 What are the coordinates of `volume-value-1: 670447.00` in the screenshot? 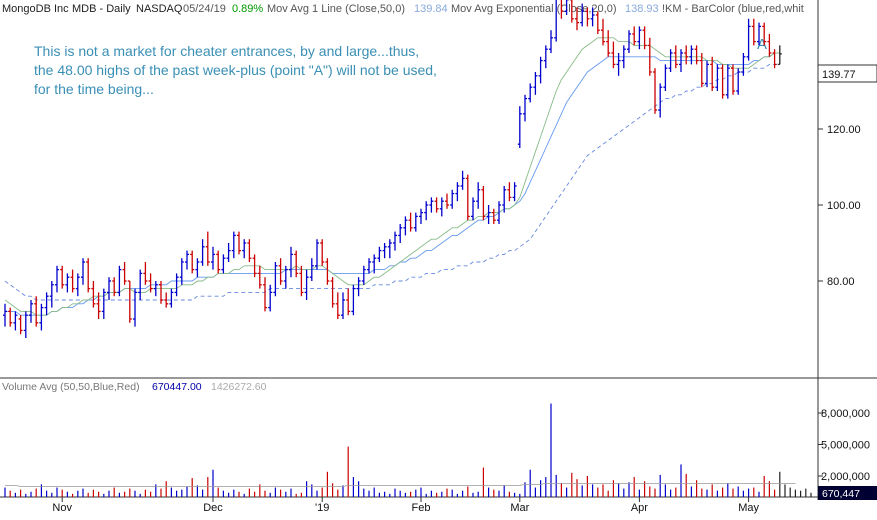 It's located at (177, 387).